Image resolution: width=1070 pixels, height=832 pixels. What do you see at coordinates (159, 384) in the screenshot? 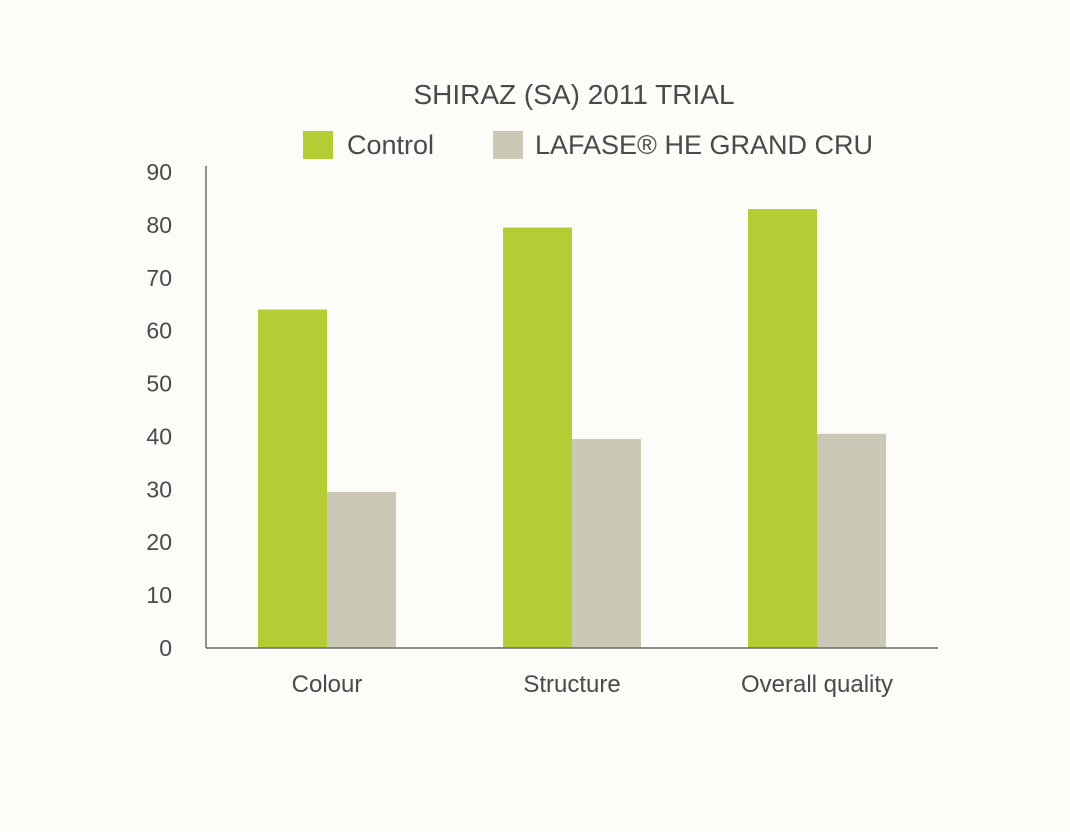
I see `y-tick-label: 50` at bounding box center [159, 384].